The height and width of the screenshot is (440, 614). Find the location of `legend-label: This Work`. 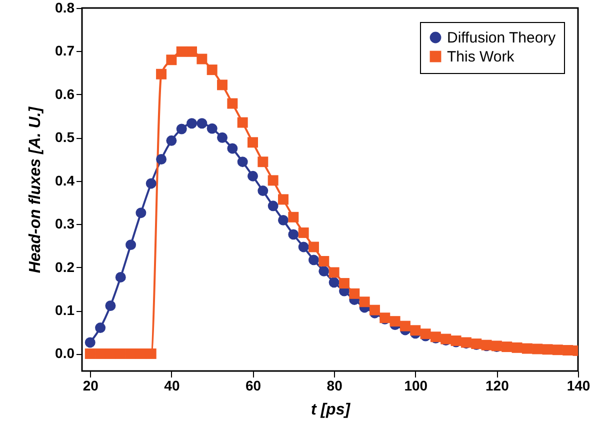

legend-label: This Work is located at coordinates (481, 57).